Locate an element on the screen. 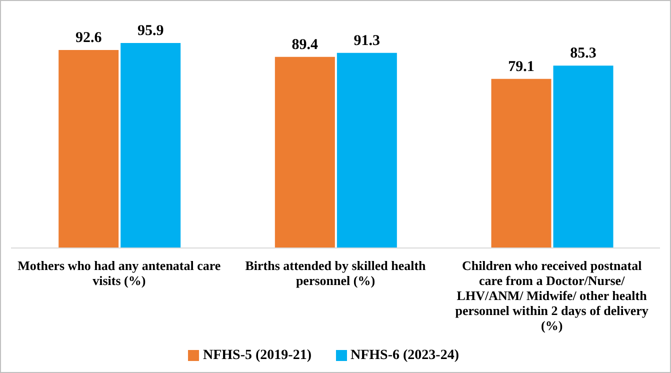  data-label: 92.6 is located at coordinates (88, 38).